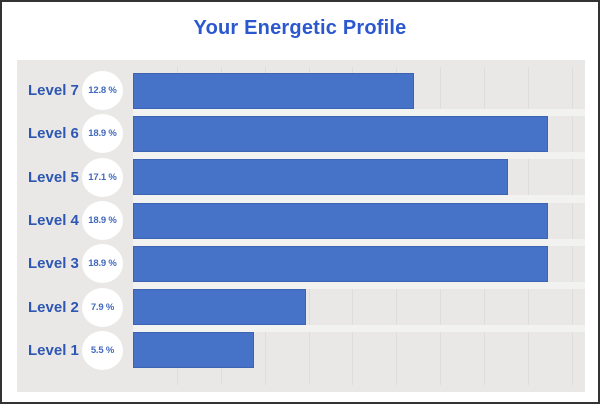 The width and height of the screenshot is (600, 404). I want to click on value-badge: 17.1 %, so click(102, 177).